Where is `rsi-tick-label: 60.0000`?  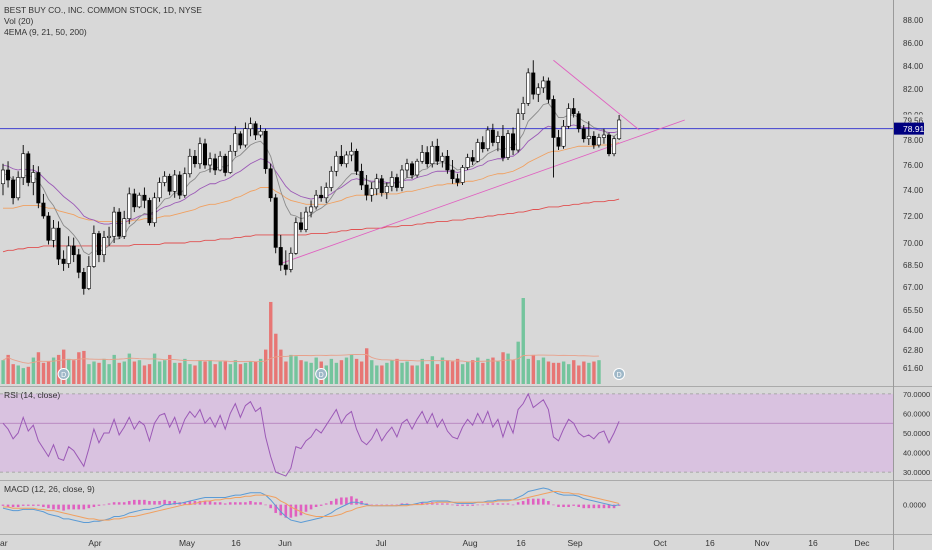
rsi-tick-label: 60.0000 is located at coordinates (916, 413).